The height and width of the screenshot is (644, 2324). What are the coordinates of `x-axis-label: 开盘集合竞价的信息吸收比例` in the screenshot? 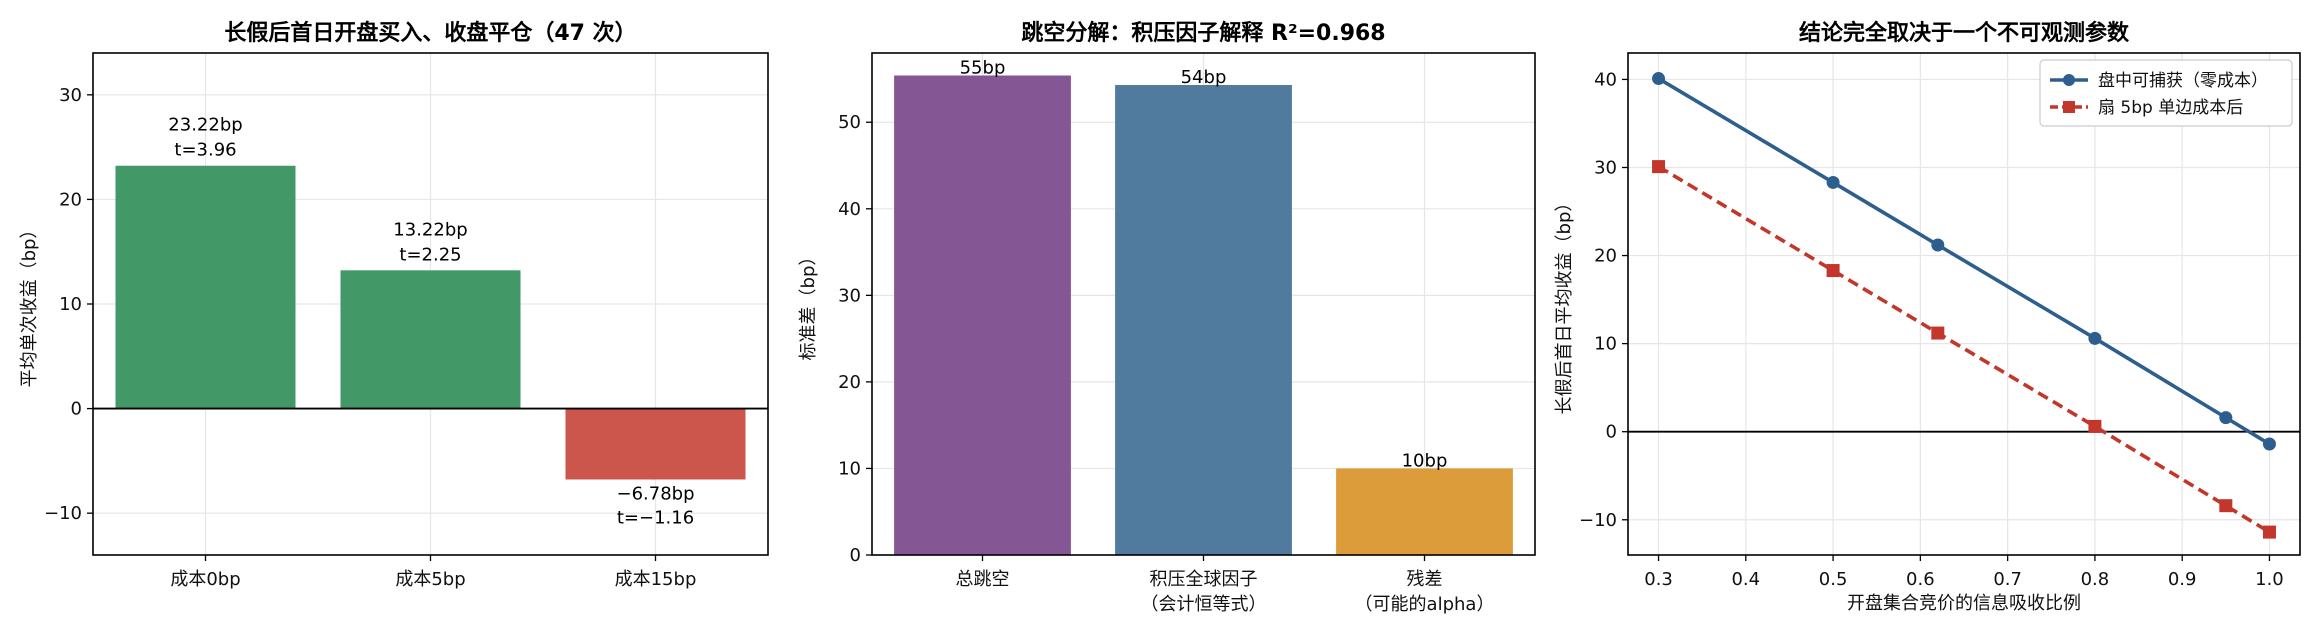 It's located at (1964, 603).